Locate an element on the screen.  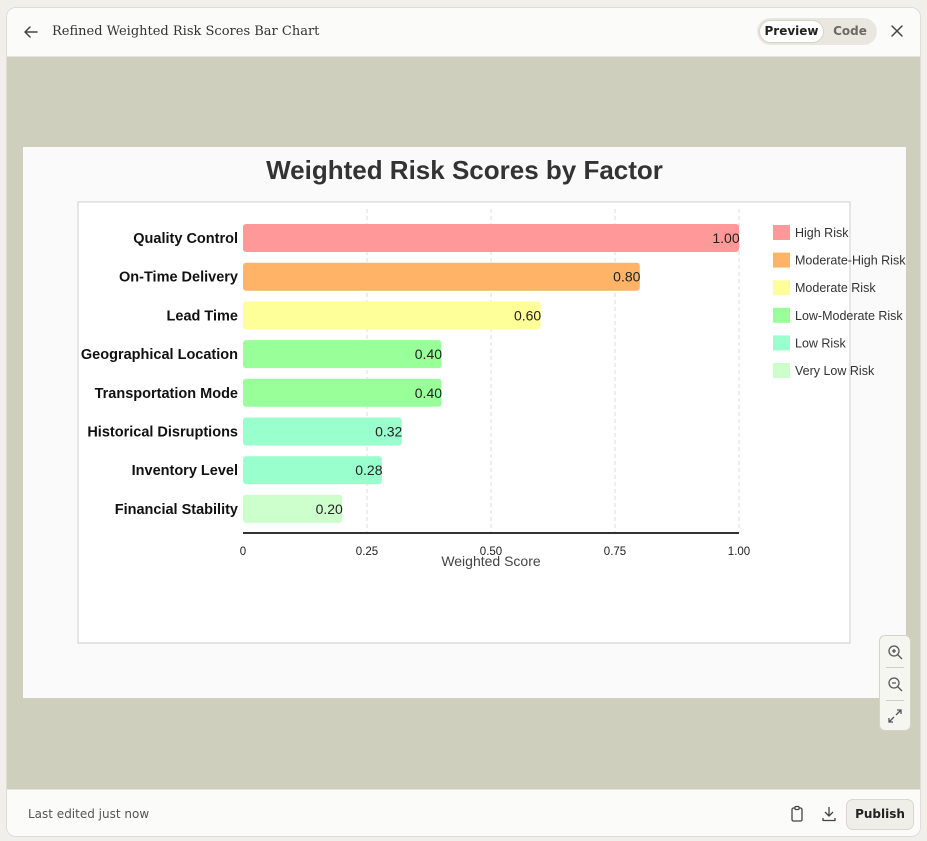
close-icon is located at coordinates (897, 31).